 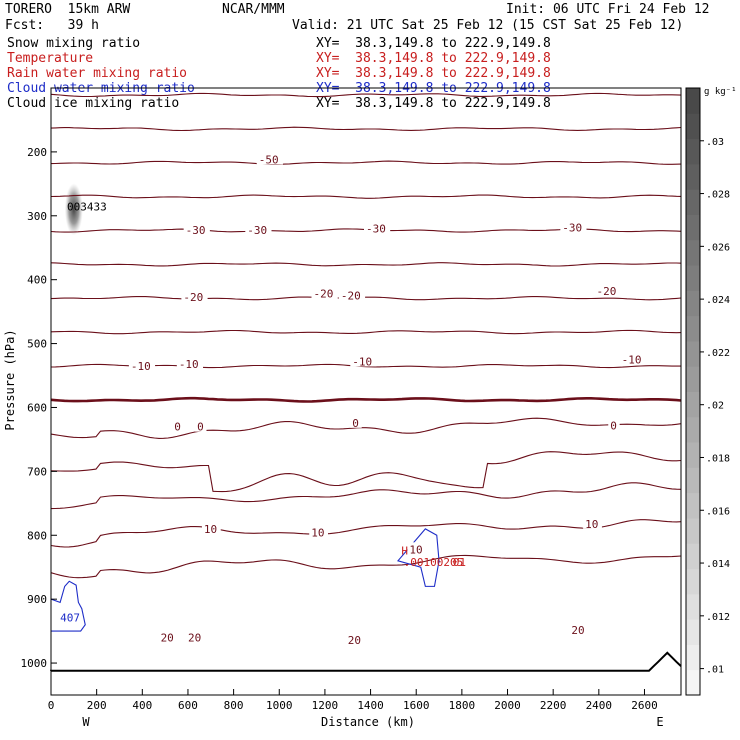 I want to click on isotherm-label-21: 20, so click(x=167, y=637).